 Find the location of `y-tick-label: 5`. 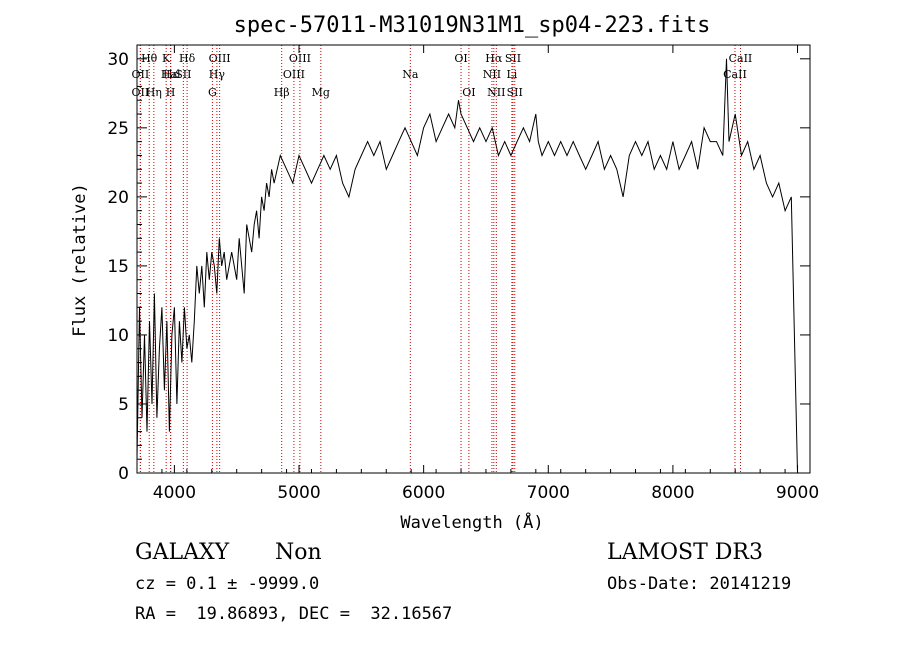

y-tick-label: 5 is located at coordinates (123, 405).